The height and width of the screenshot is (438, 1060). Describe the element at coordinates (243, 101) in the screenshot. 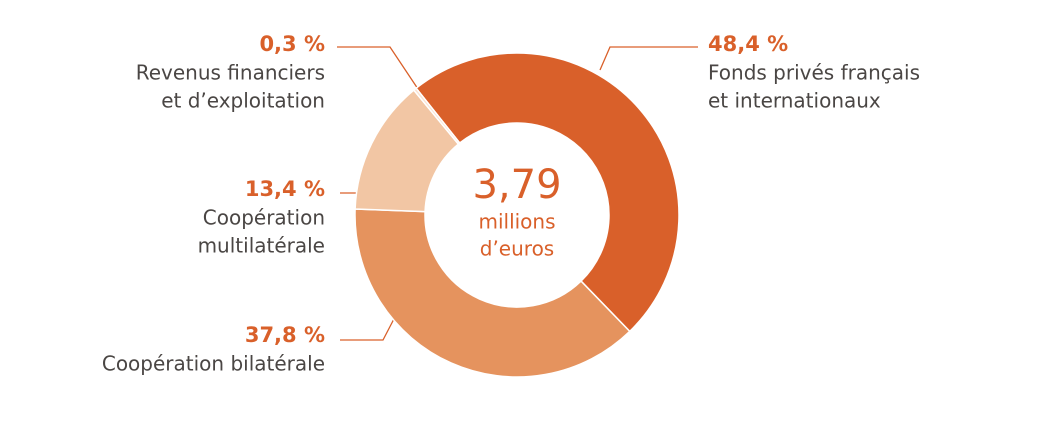

I see `category-label: et d’exploitation` at that location.